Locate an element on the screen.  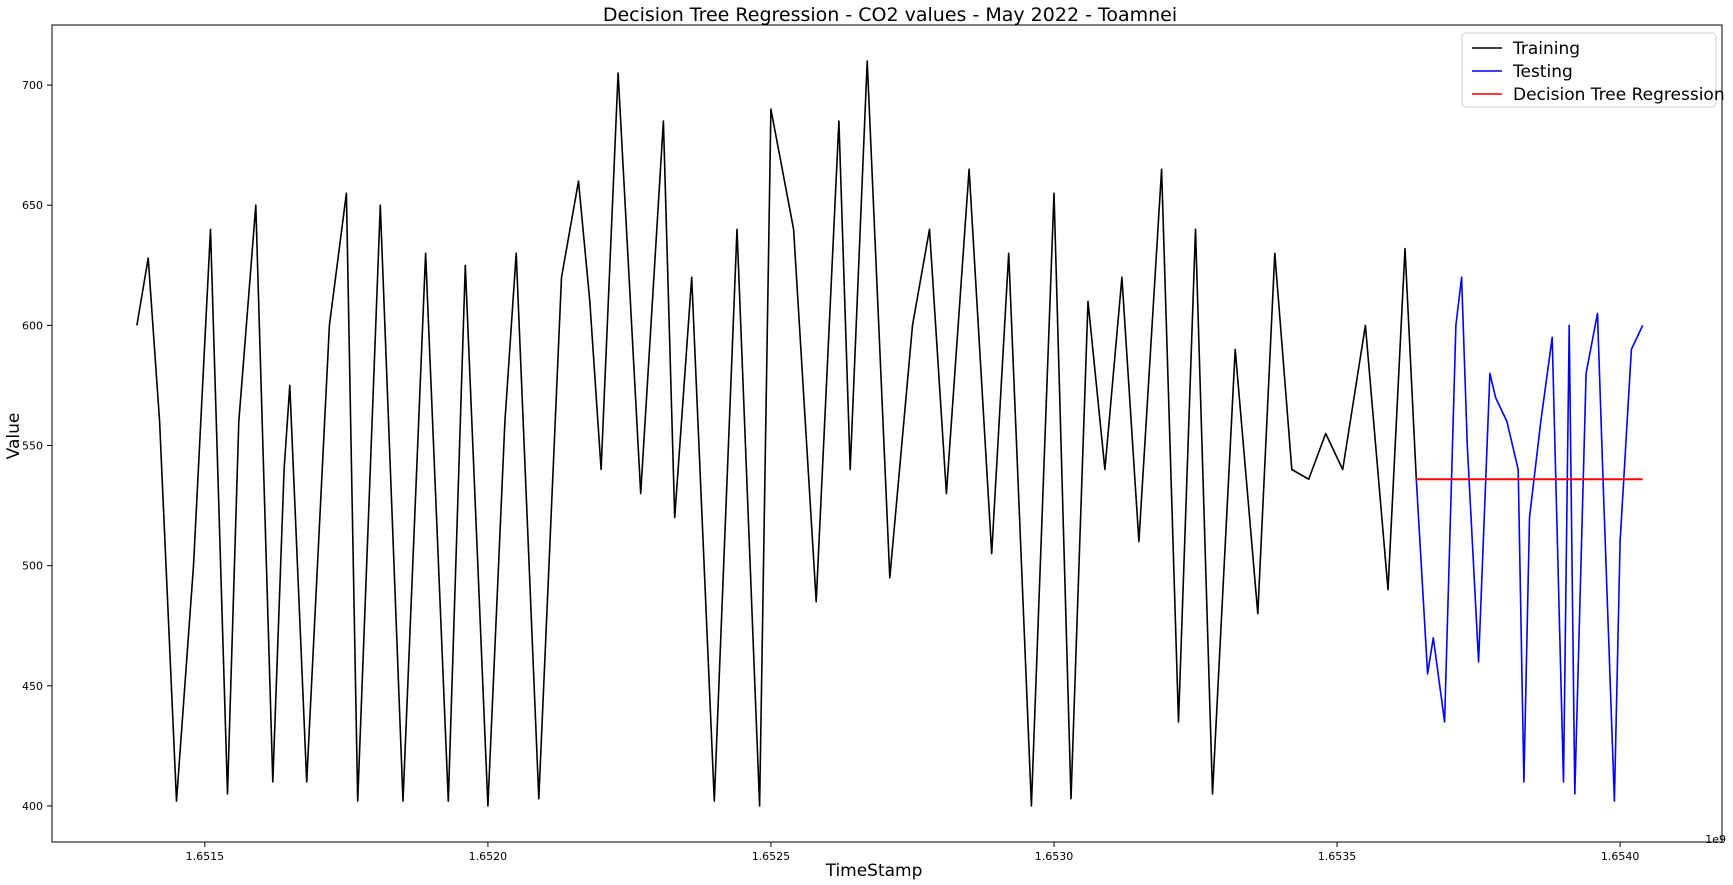
y-axis: 400 450 500 550 600 650 700 is located at coordinates (37, 446).